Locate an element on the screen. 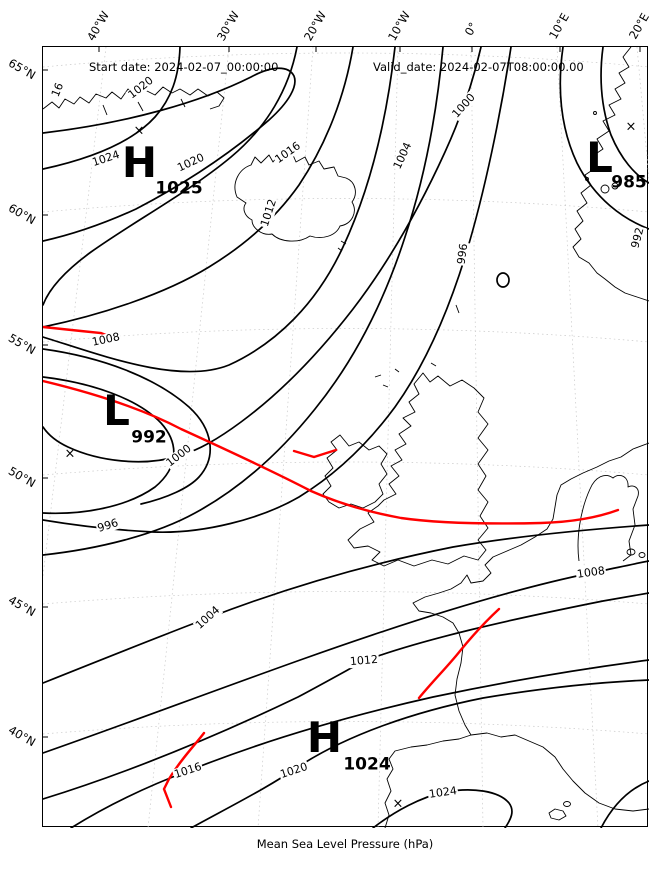  valid-date-title: Valid_date: 2024-02-07T08:00:00.00 is located at coordinates (478, 67).